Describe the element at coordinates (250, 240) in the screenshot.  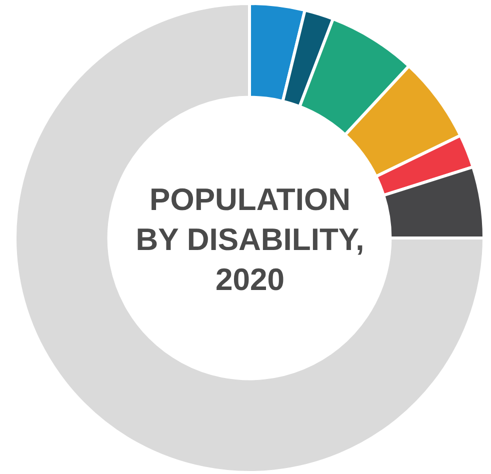
I see `text: POPULATION BY DISABILITY, 2020` at that location.